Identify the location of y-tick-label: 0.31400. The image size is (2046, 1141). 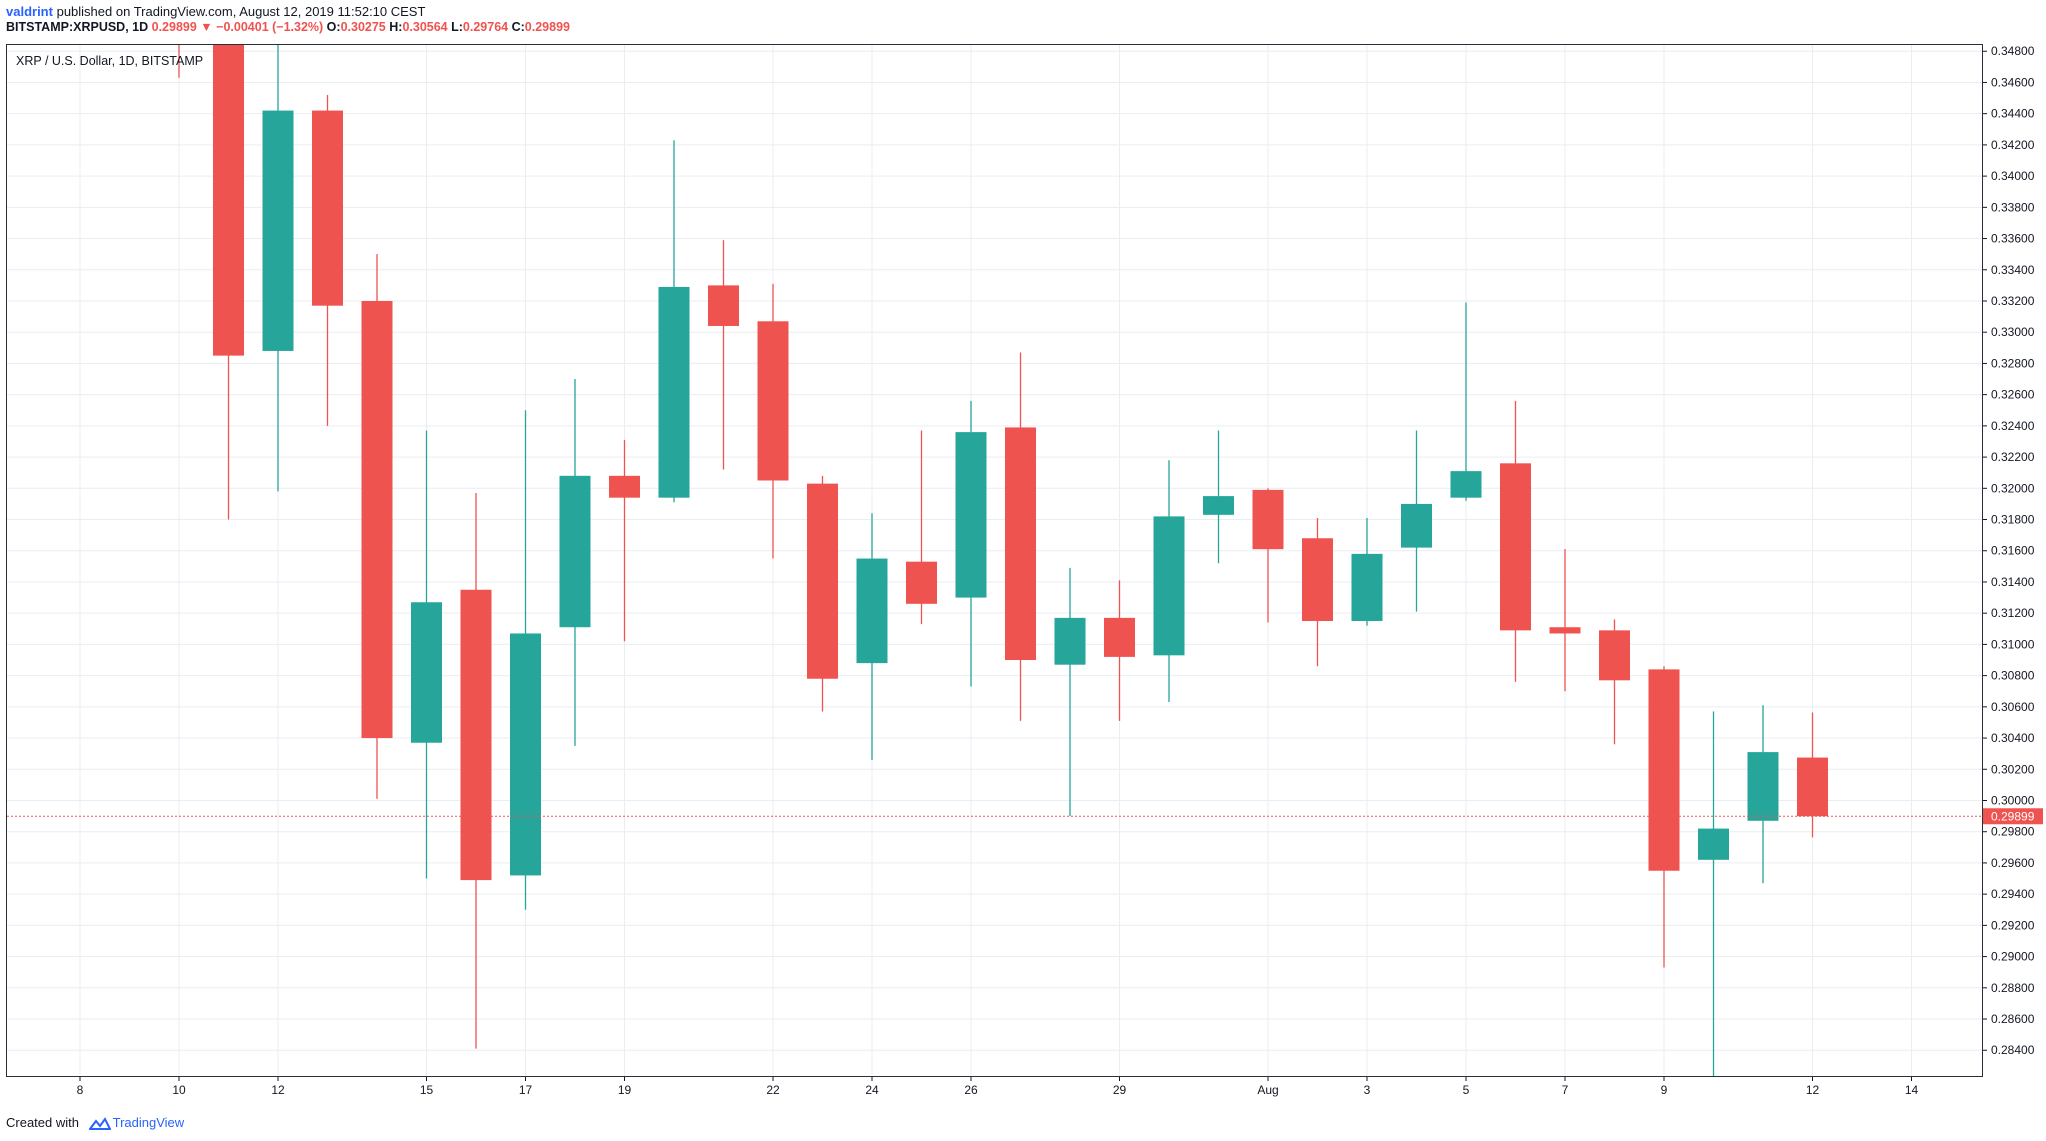
(2013, 582).